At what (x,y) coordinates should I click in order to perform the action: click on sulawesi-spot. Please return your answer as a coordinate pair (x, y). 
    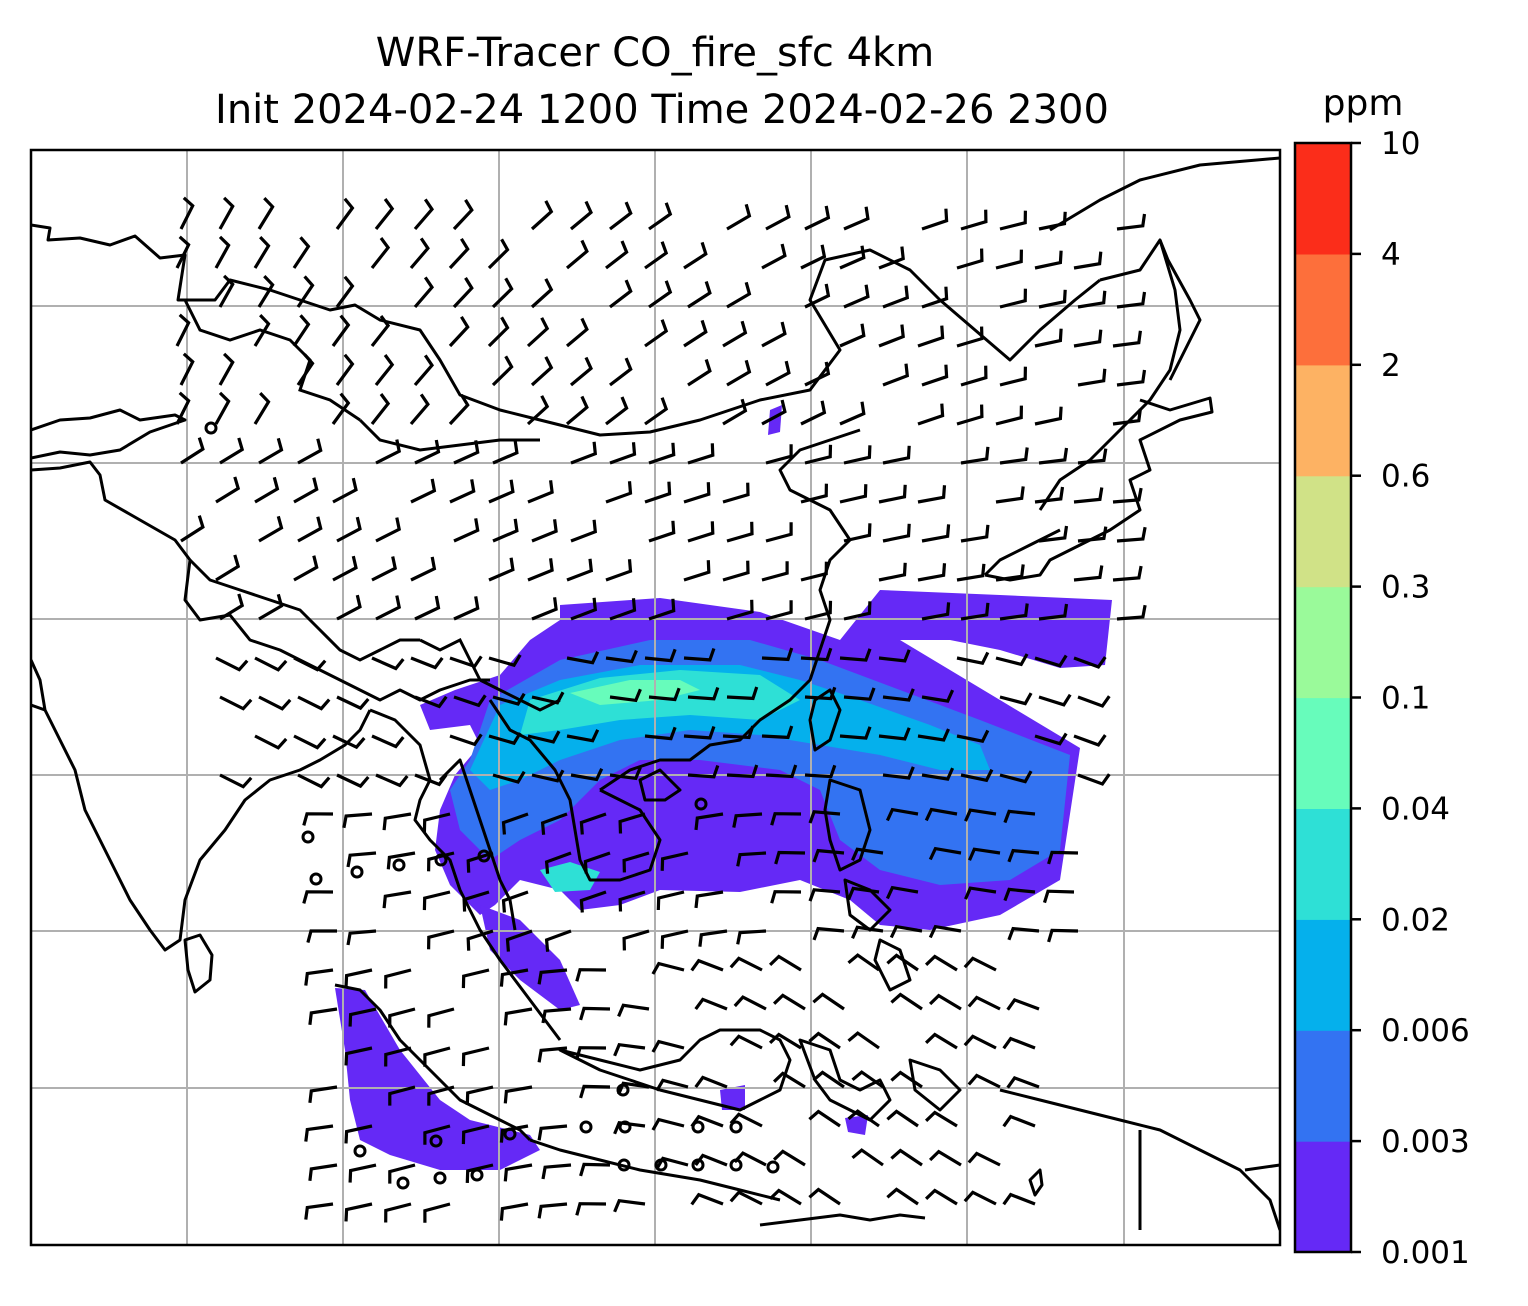
    Looking at the image, I should click on (856, 1125).